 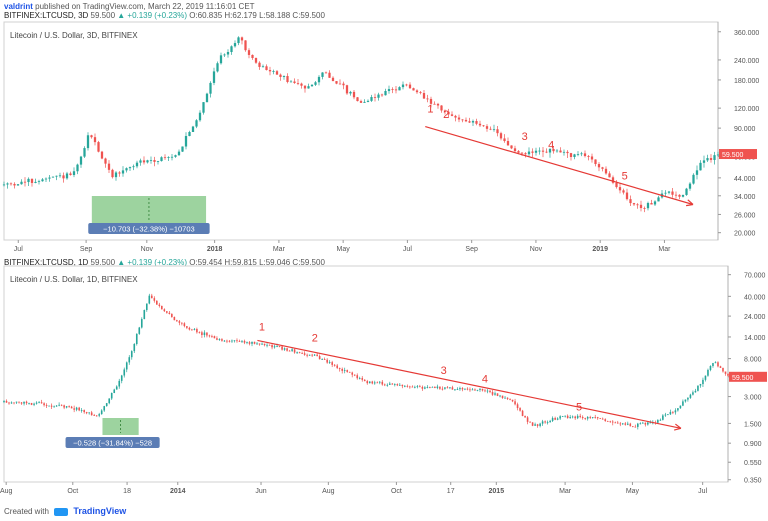 I want to click on last-price-marker, so click(x=738, y=154).